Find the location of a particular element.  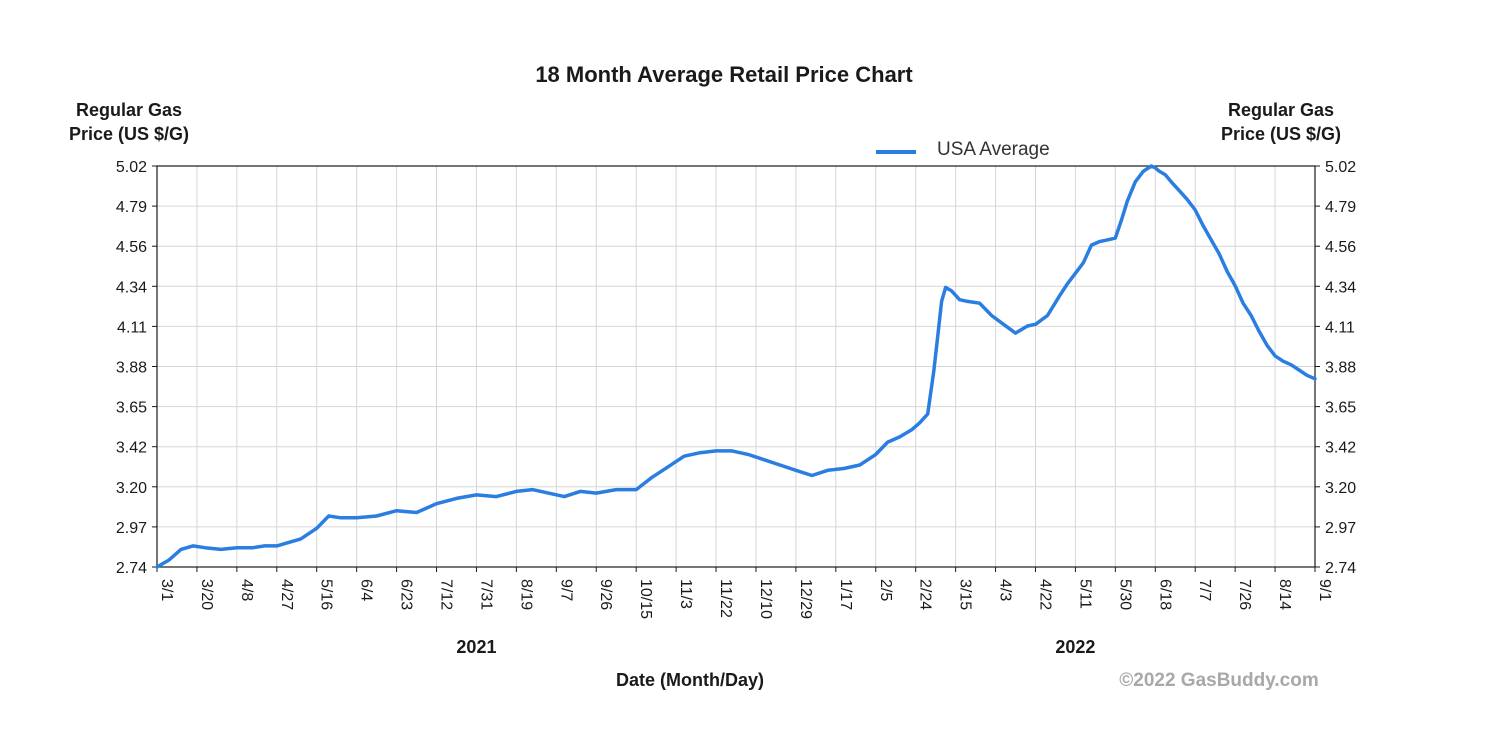

x-tick-label: 6/23 is located at coordinates (406, 594).